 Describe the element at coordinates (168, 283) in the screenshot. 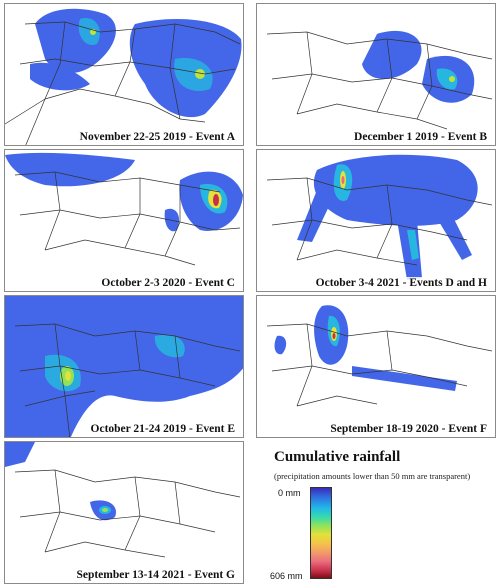

I see `panel-caption: October 2-3 2020 - Event C` at that location.